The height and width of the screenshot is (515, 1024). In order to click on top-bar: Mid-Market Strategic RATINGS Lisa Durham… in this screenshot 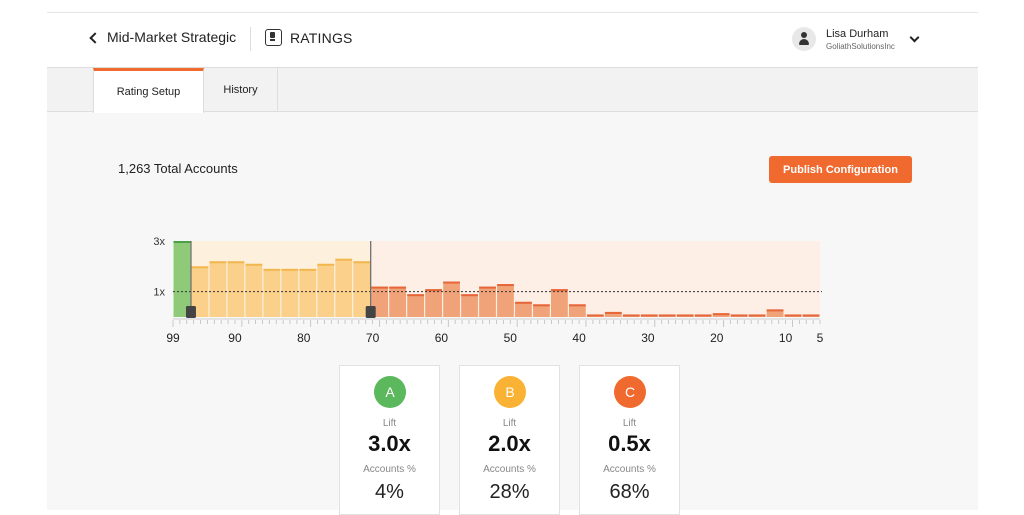, I will do `click(512, 40)`.